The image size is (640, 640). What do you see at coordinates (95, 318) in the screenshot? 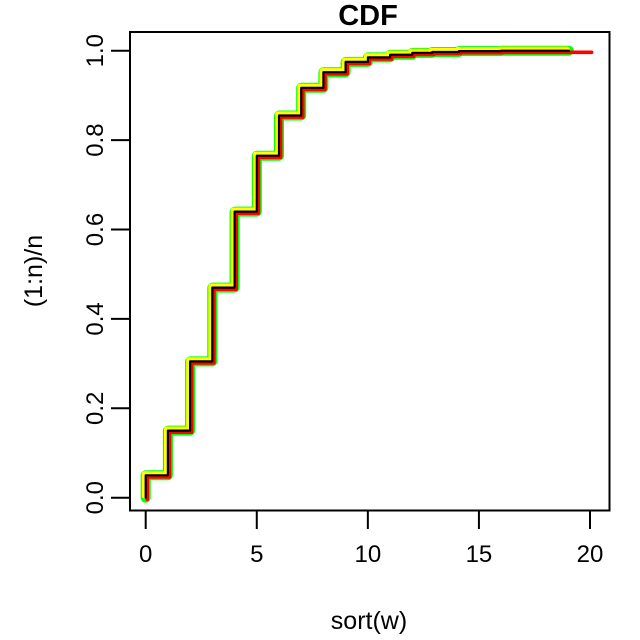
I see `y-axis-tick-label: 0.4` at bounding box center [95, 318].